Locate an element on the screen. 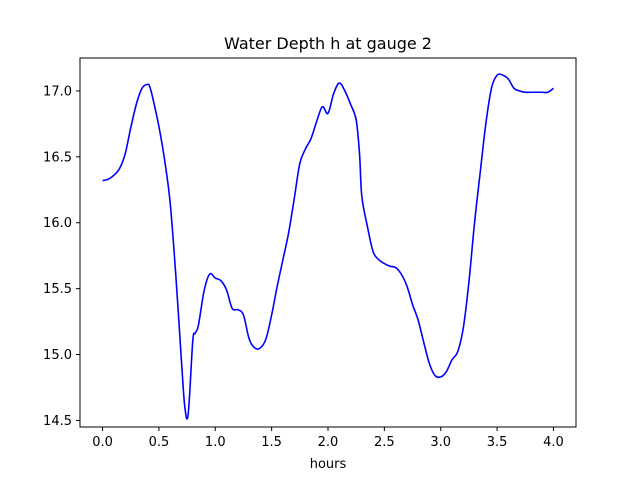  y-tick-label: 16.5 is located at coordinates (57, 157).